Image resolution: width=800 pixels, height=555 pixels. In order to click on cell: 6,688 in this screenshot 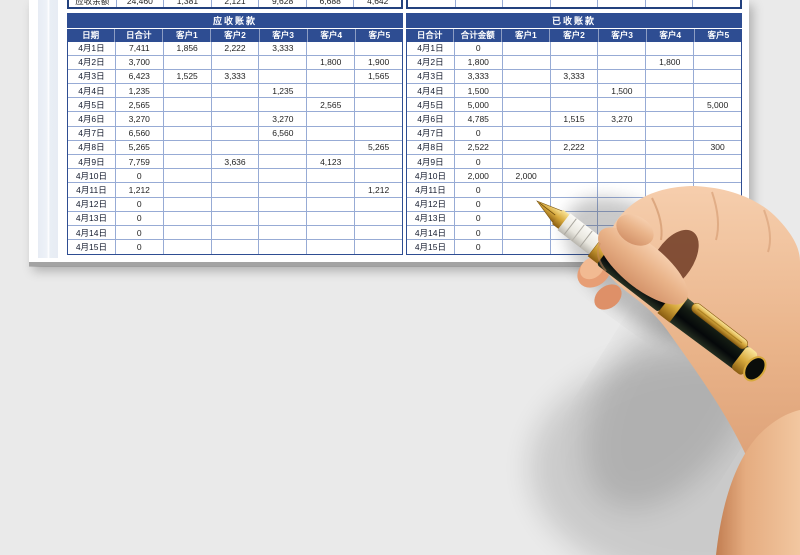, I will do `click(331, 3)`.